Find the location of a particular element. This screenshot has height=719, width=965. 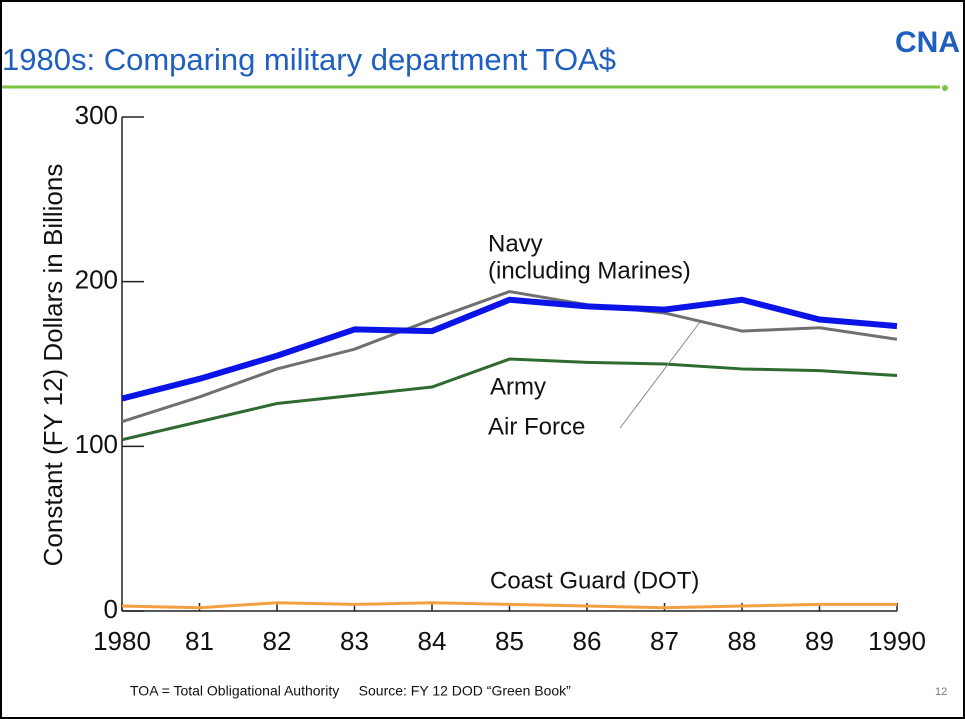

series-label: Coast Guard (DOT) is located at coordinates (594, 580).